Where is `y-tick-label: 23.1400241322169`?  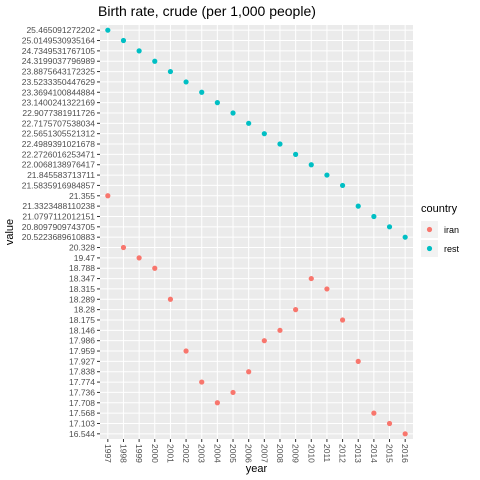
y-tick-label: 23.1400241322169 is located at coordinates (59, 103).